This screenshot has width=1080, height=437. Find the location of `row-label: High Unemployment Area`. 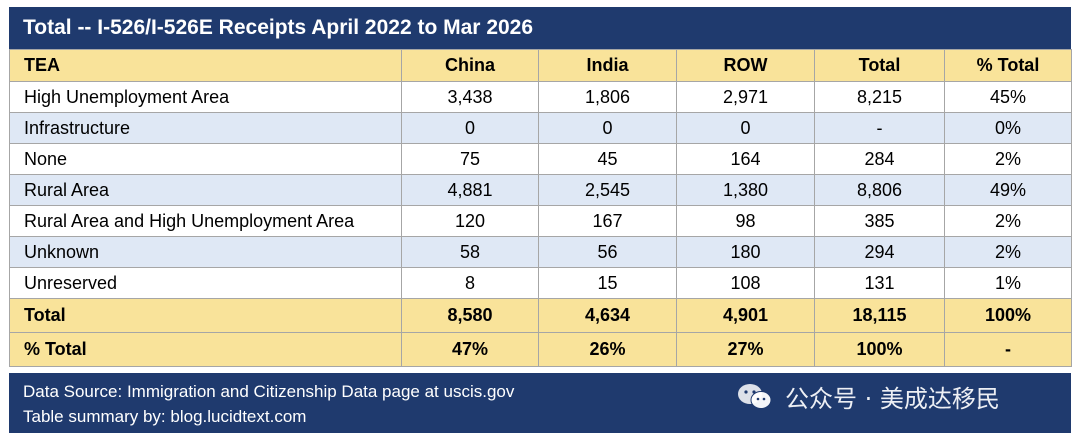

row-label: High Unemployment Area is located at coordinates (205, 97).